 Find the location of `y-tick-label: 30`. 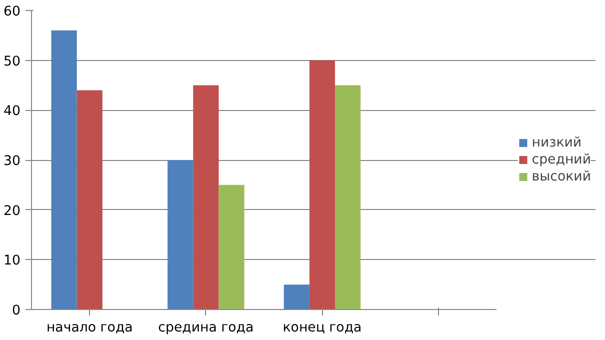

y-tick-label: 30 is located at coordinates (12, 161).